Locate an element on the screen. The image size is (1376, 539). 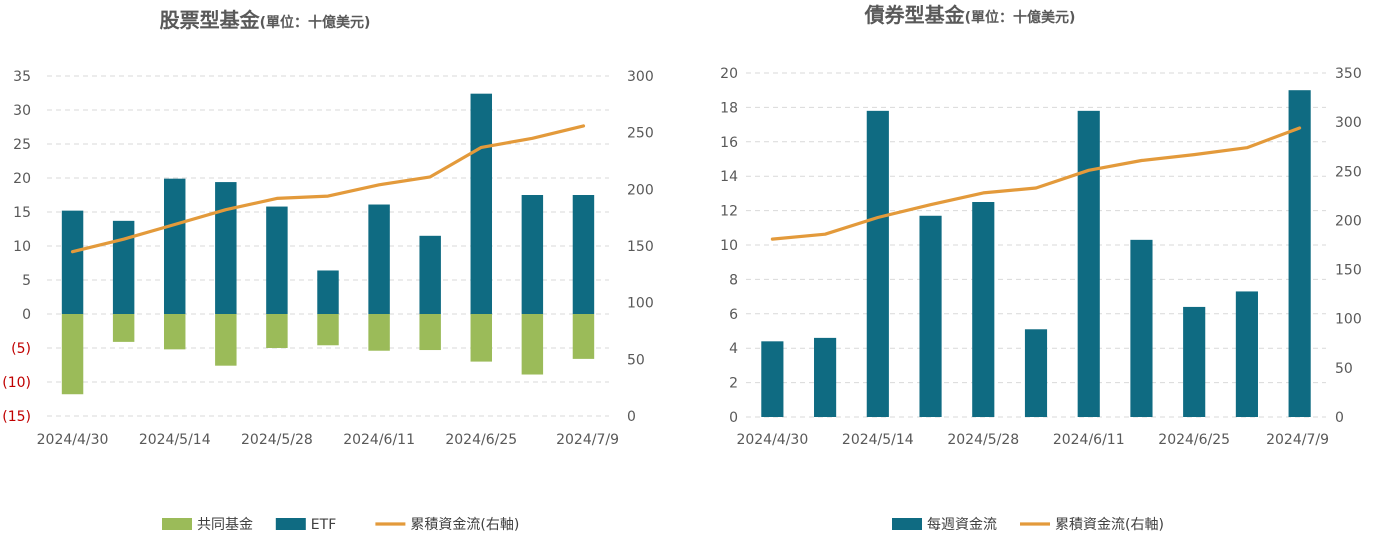
chart-title-main: 債券型基金 is located at coordinates (915, 15).